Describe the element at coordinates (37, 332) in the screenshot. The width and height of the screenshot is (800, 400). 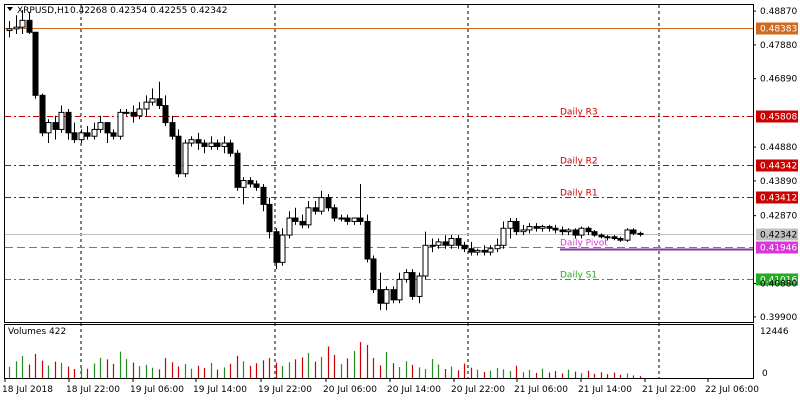
I see `volume-header: Volumes 422` at that location.